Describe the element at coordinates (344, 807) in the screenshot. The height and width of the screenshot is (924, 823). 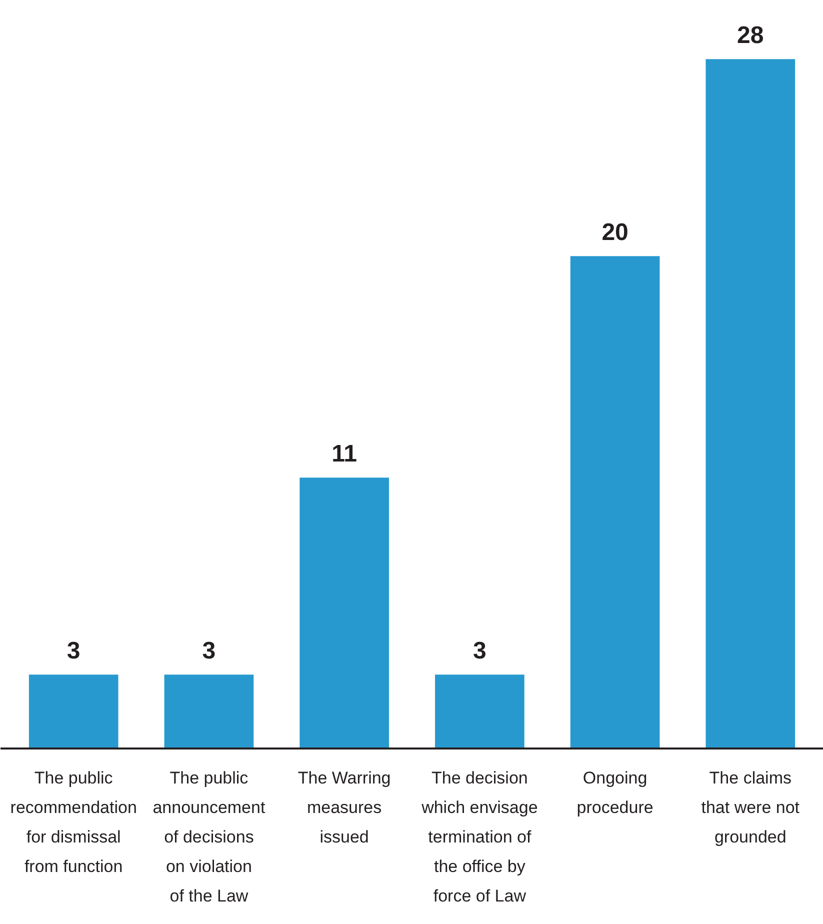
I see `x-tick-label: The Warring measures issued` at that location.